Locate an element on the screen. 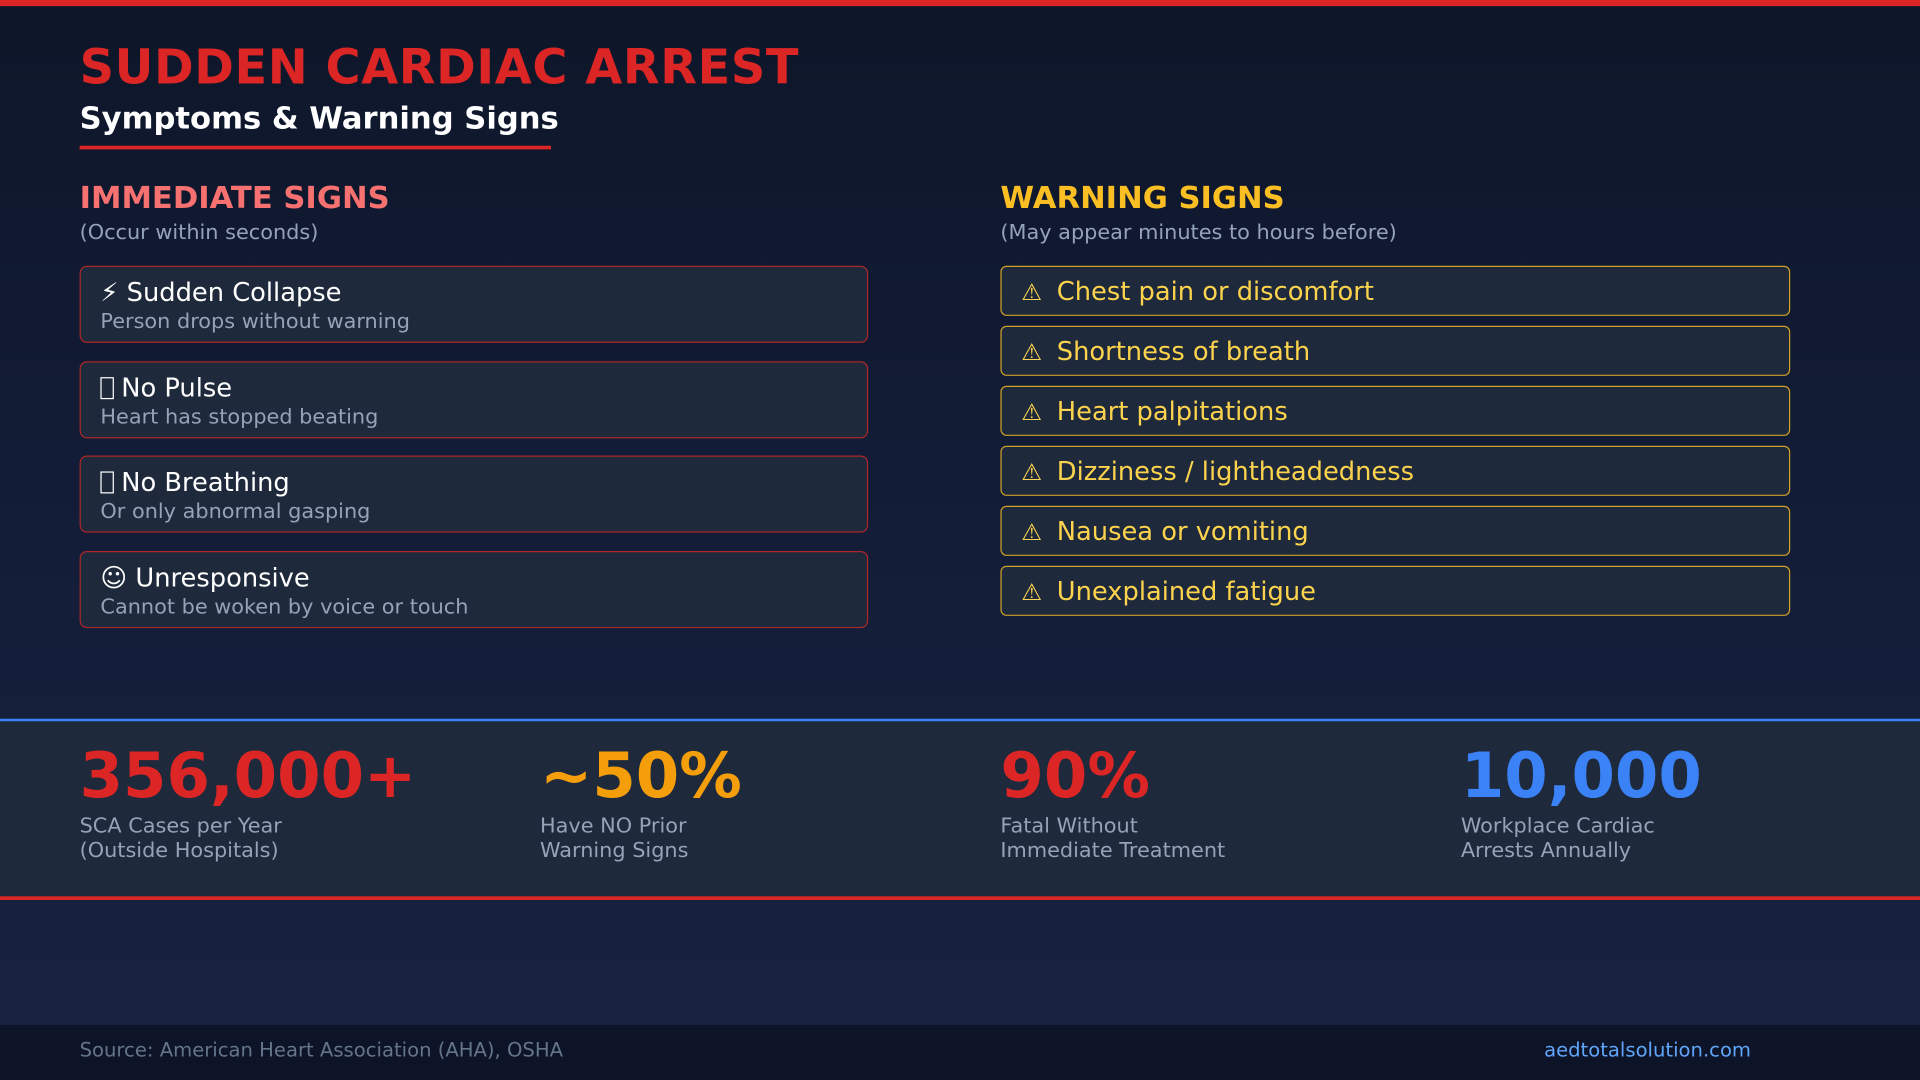 Image resolution: width=1920 pixels, height=1080 pixels. stat-label: Have NO Prior is located at coordinates (613, 826).